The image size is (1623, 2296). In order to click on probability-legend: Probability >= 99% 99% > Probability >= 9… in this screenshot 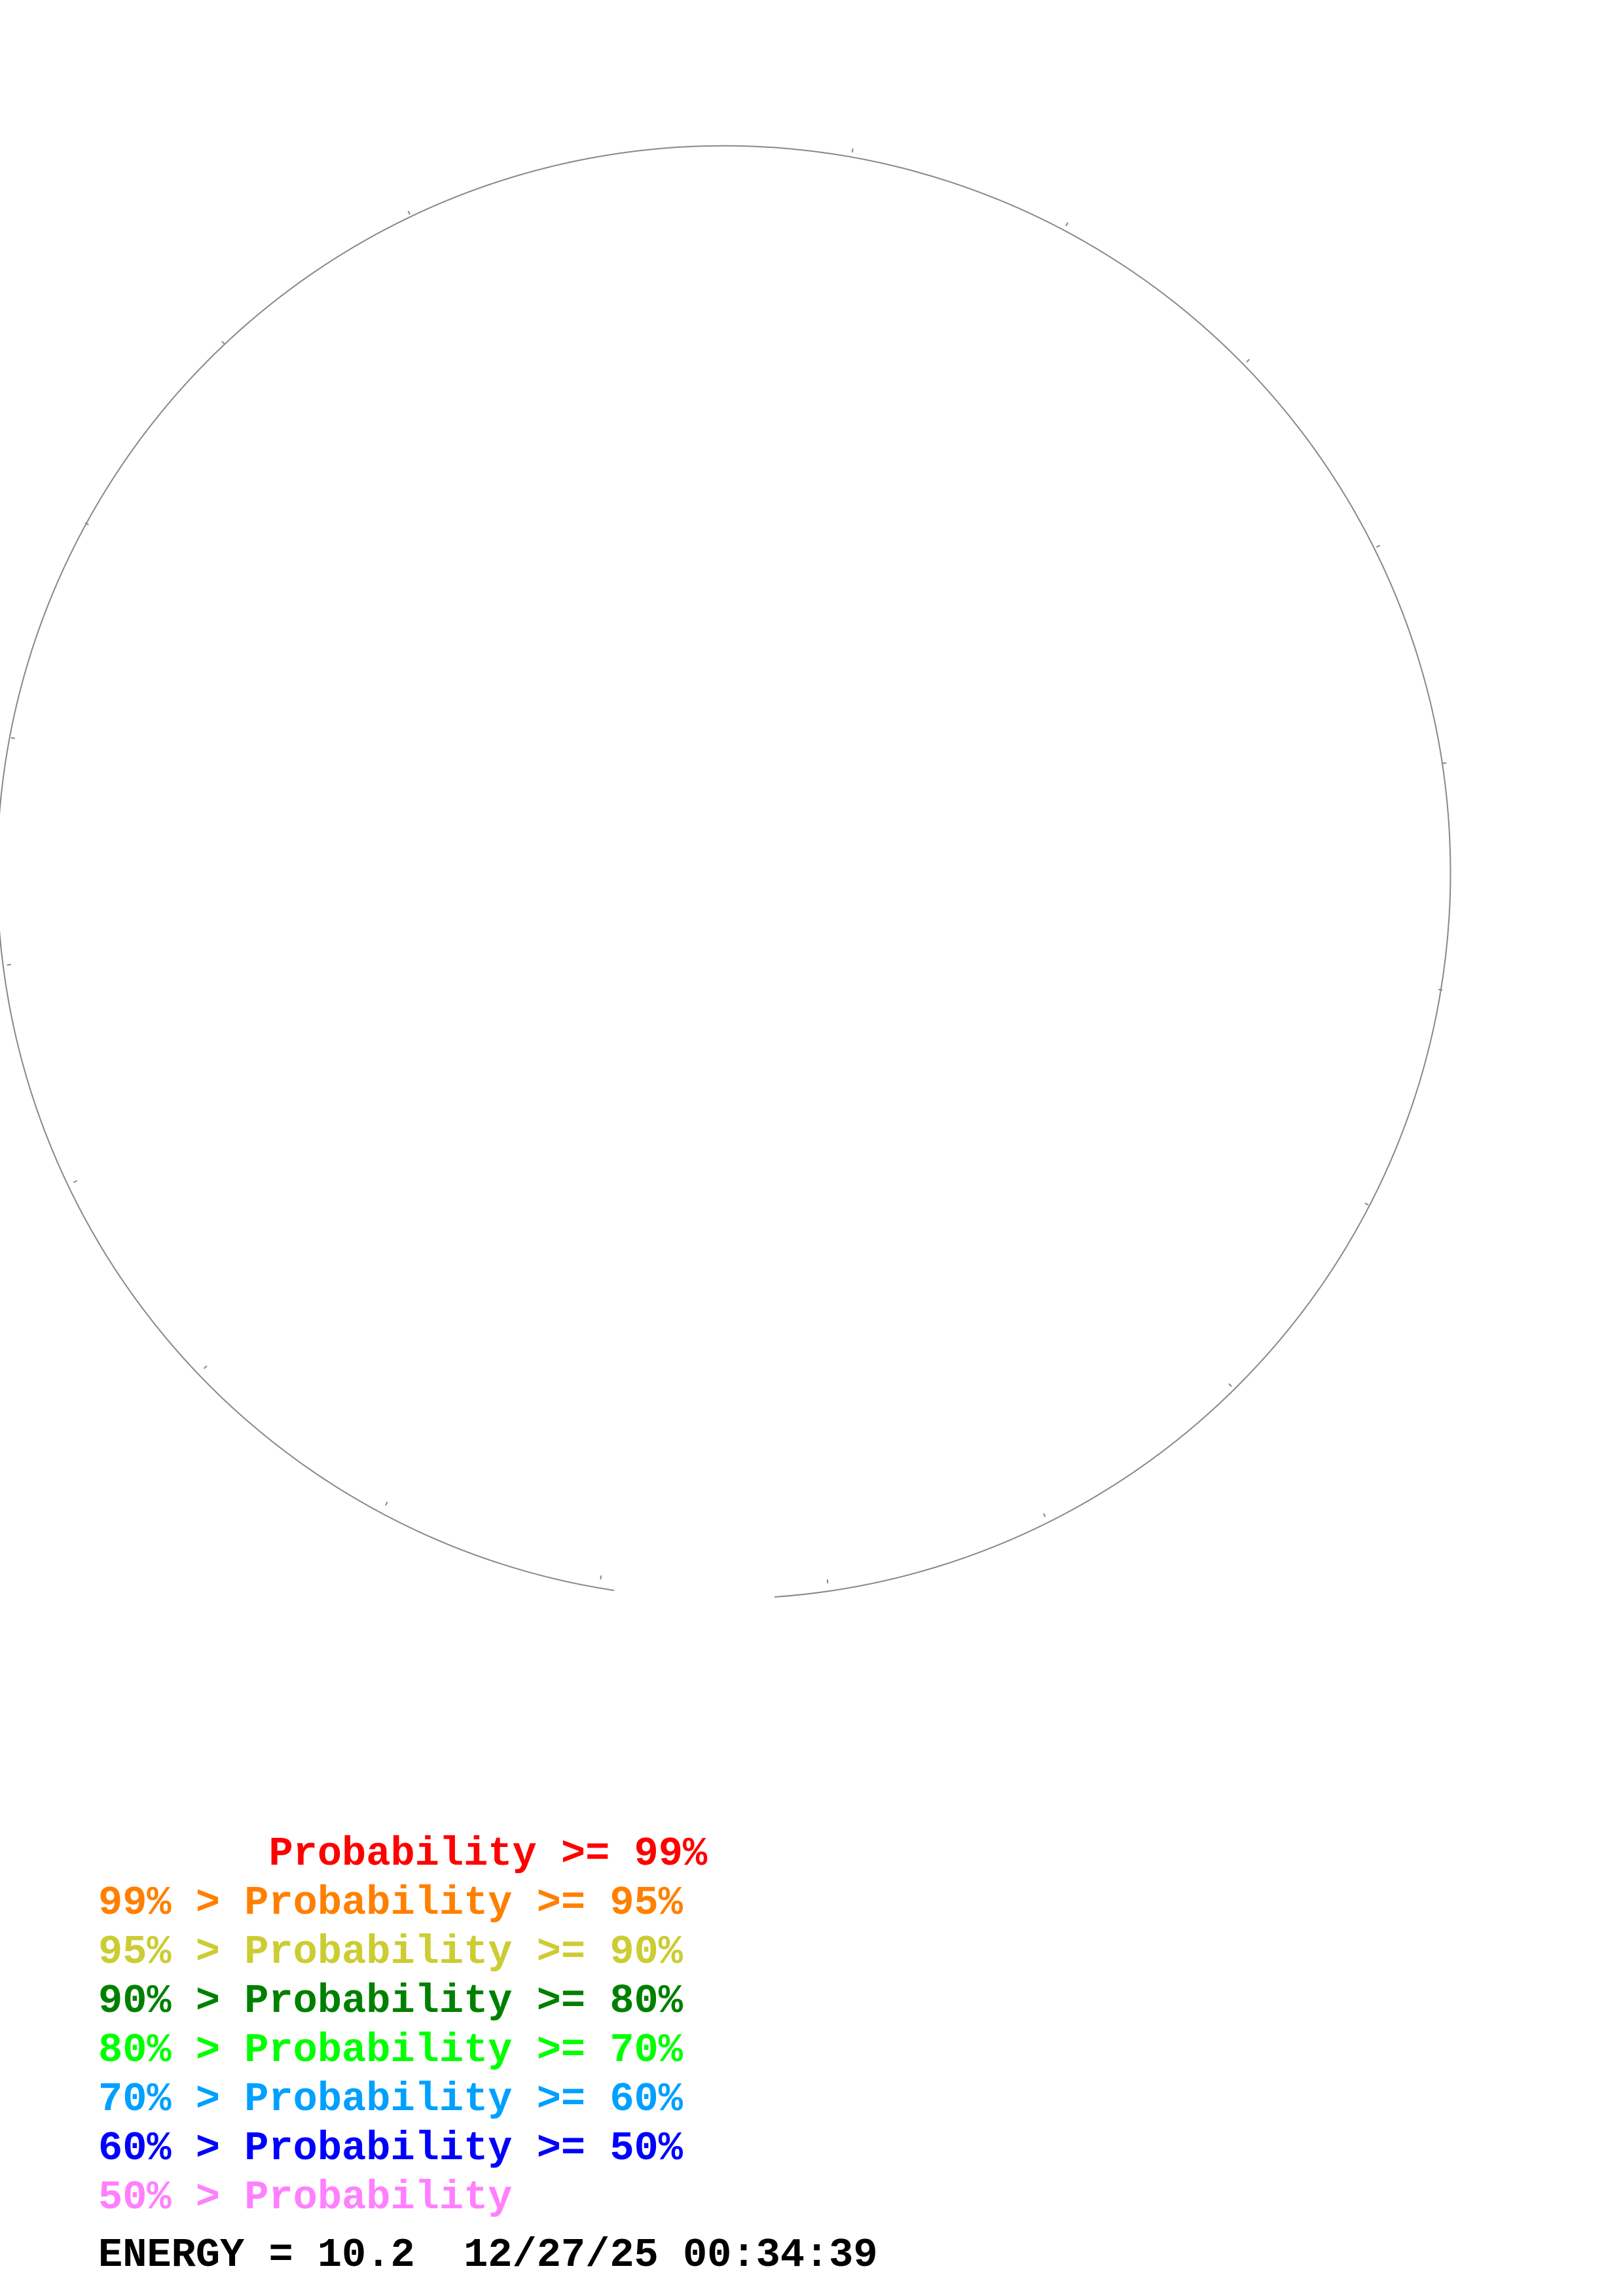, I will do `click(402, 2025)`.